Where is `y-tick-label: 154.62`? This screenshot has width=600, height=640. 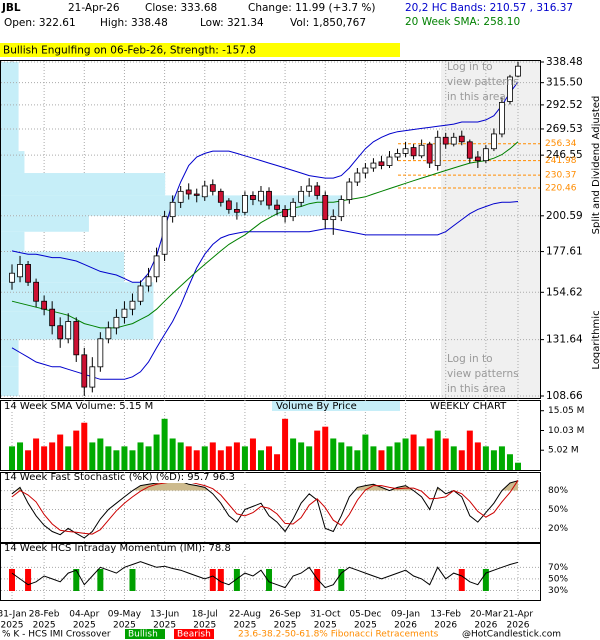 y-tick-label: 154.62 is located at coordinates (564, 292).